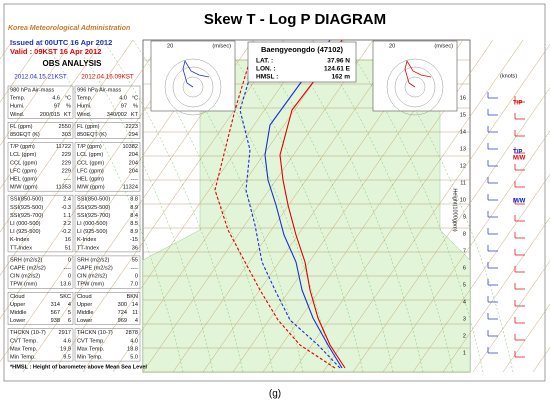 This screenshot has height=408, width=550. What do you see at coordinates (124, 107) in the screenshot?
I see `obs-value: 97` at bounding box center [124, 107].